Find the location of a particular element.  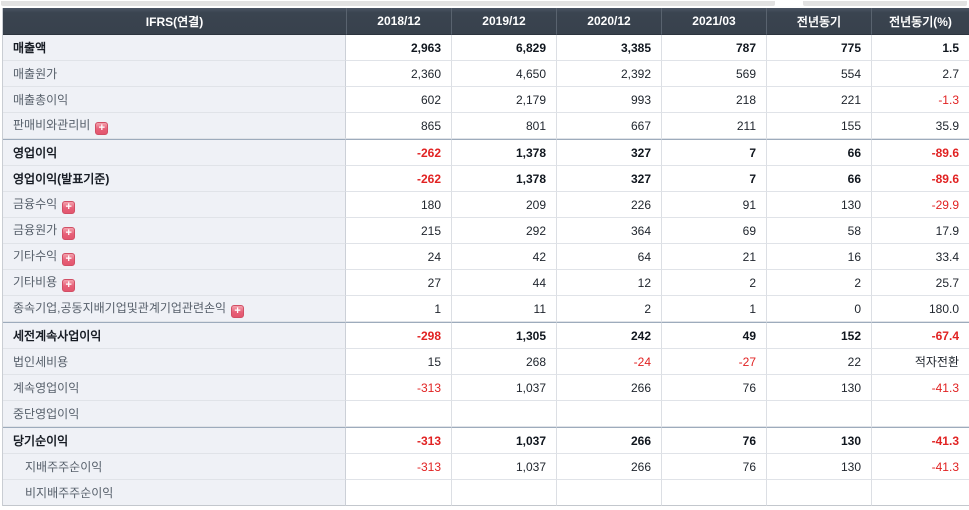

row-label-cell: 판매비와관리비 + is located at coordinates (174, 126).